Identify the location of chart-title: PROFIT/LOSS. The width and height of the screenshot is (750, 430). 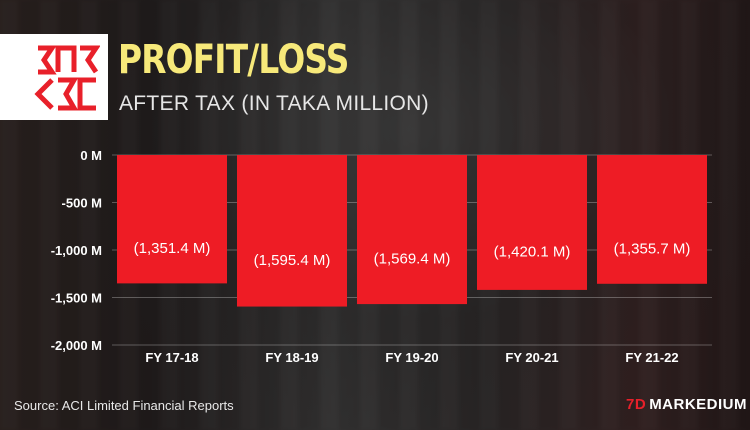
(233, 60).